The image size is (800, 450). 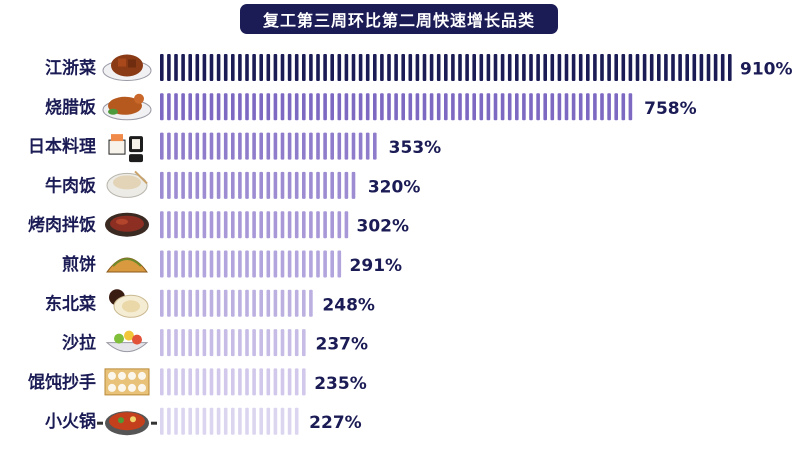 I want to click on salad-bowl-icon, so click(x=127, y=341).